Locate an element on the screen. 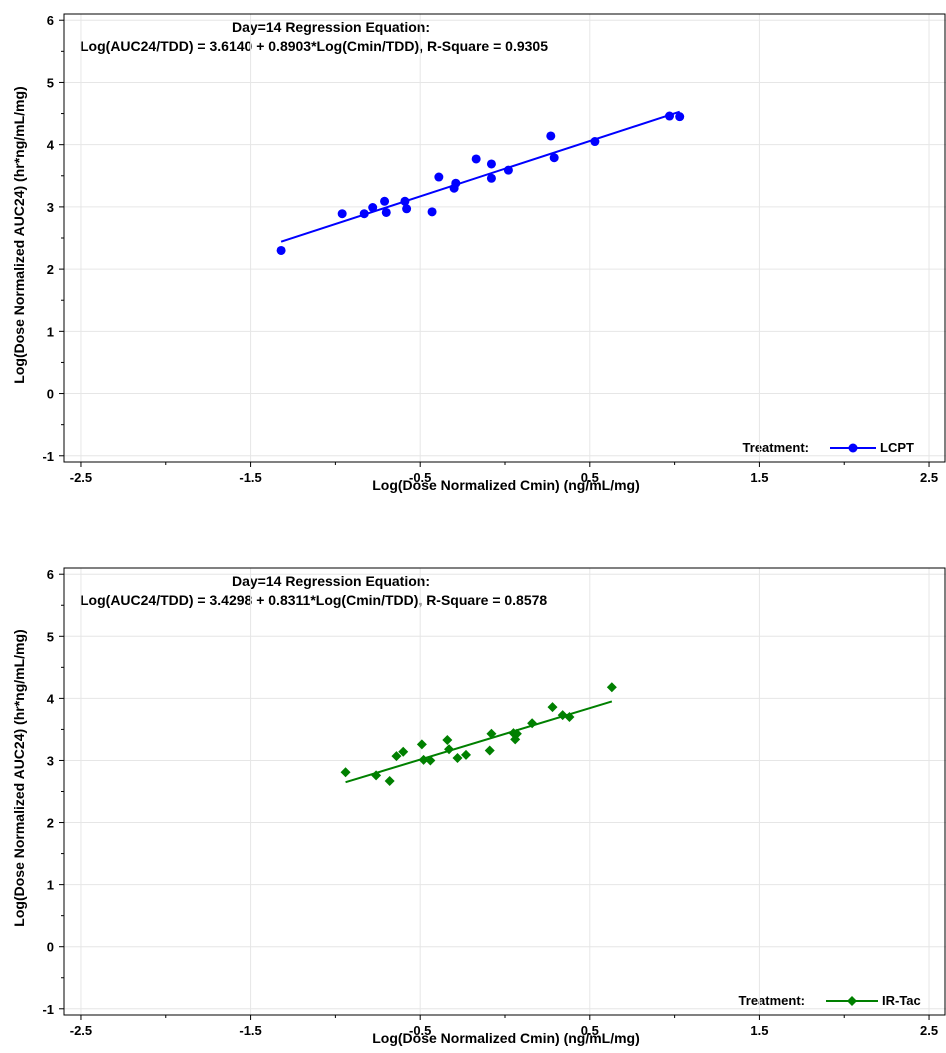 The height and width of the screenshot is (1053, 946). panel-2-legend-title: Treatment: is located at coordinates (772, 1000).